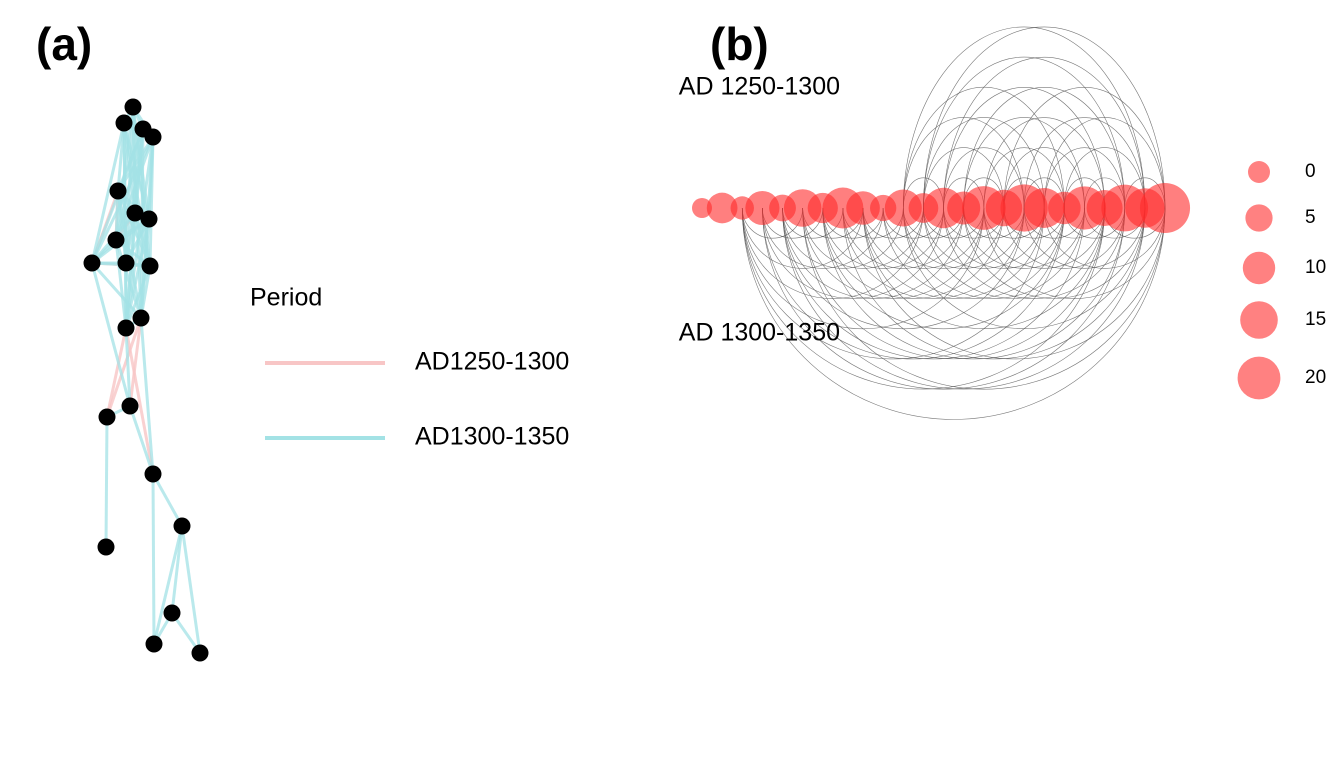  What do you see at coordinates (1315, 267) in the screenshot?
I see `size-label: 10` at bounding box center [1315, 267].